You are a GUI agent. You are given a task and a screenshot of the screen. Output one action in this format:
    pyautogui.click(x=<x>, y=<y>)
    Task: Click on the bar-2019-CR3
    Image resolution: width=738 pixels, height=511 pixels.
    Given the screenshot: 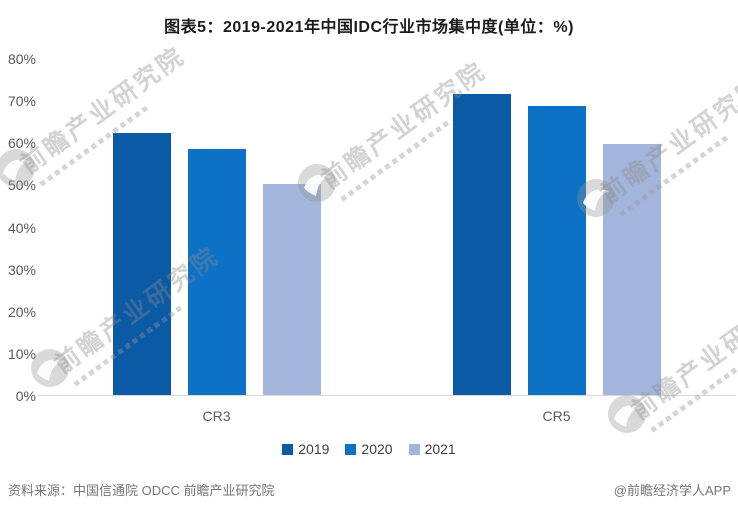 What is the action you would take?
    pyautogui.click(x=141, y=263)
    